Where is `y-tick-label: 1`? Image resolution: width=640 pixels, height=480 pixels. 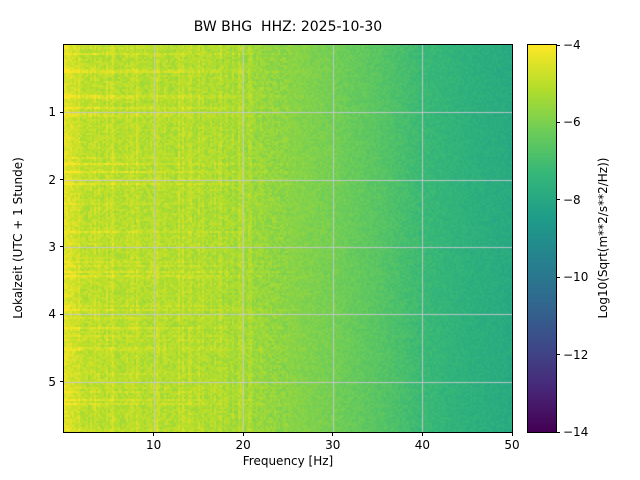
y-tick-label: 1 is located at coordinates (52, 112).